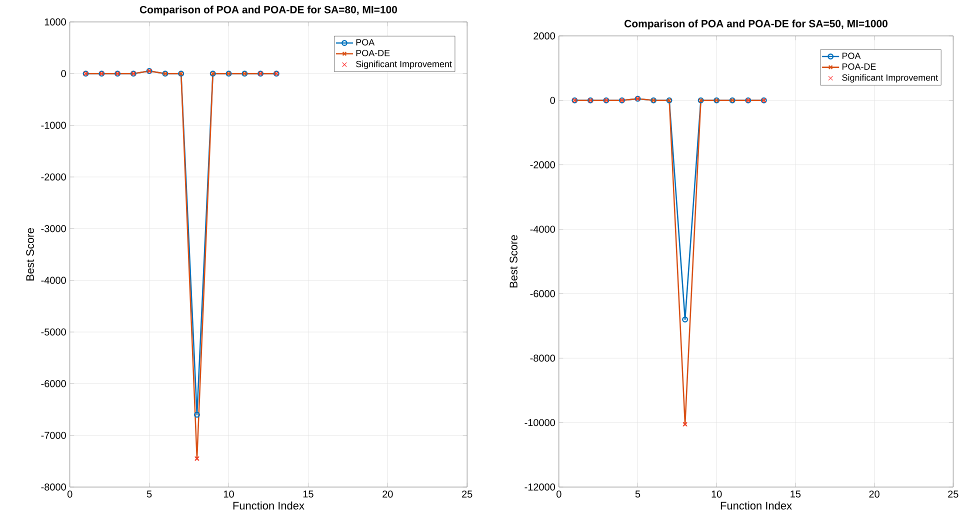 The image size is (962, 516). Describe the element at coordinates (539, 422) in the screenshot. I see `y-tick-label: -10000` at that location.